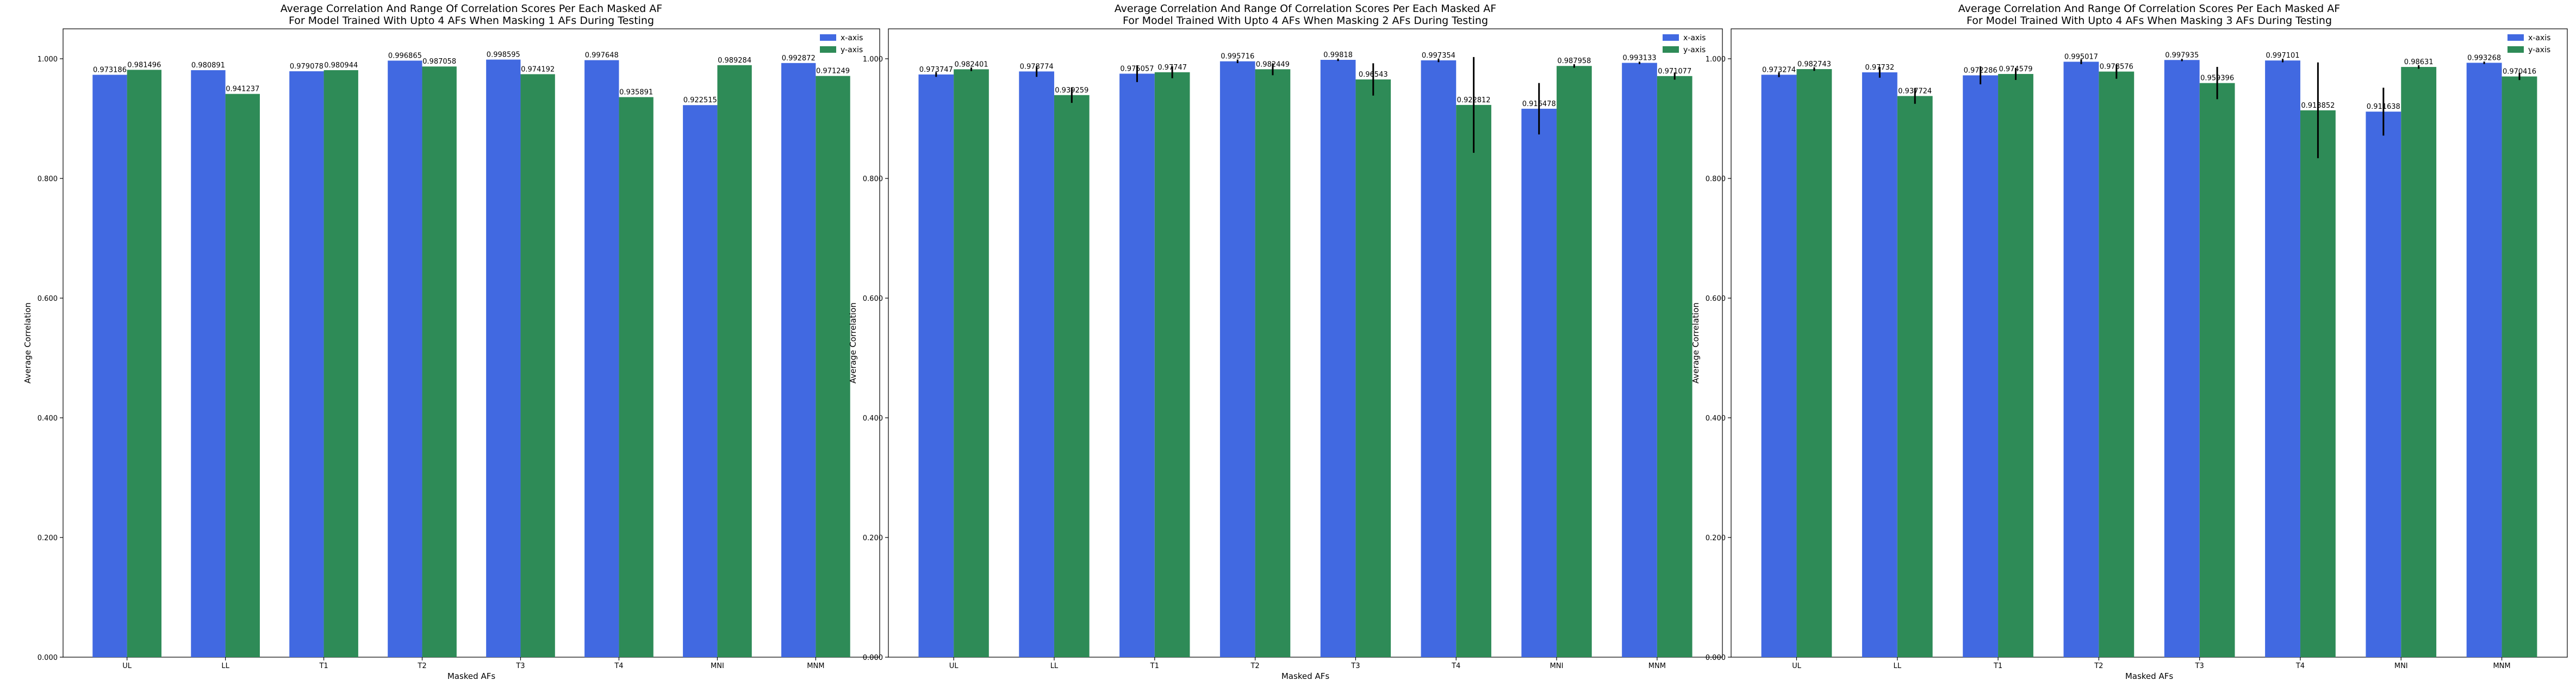  What do you see at coordinates (833, 71) in the screenshot?
I see `data-label: 0.971249` at bounding box center [833, 71].